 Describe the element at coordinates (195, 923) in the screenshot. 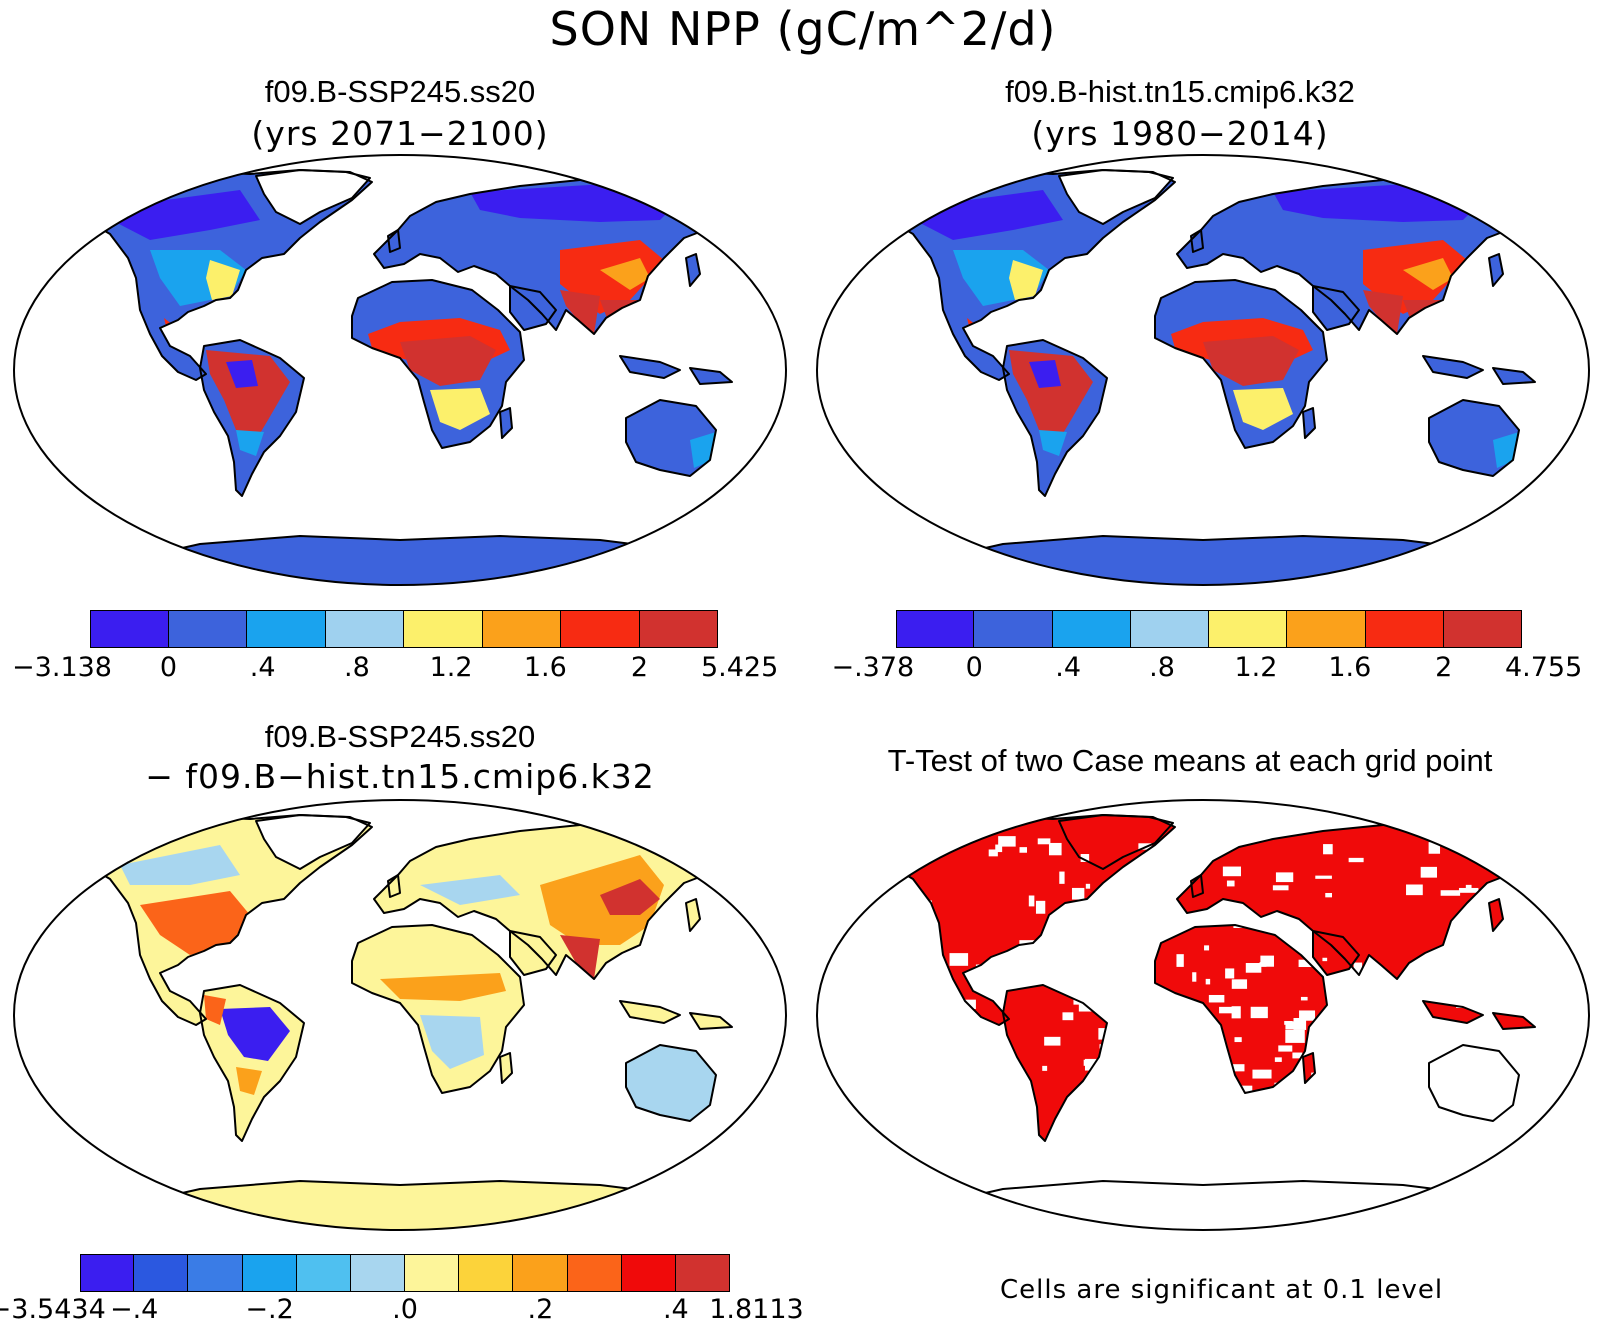

I see `field-north-america-increase` at that location.